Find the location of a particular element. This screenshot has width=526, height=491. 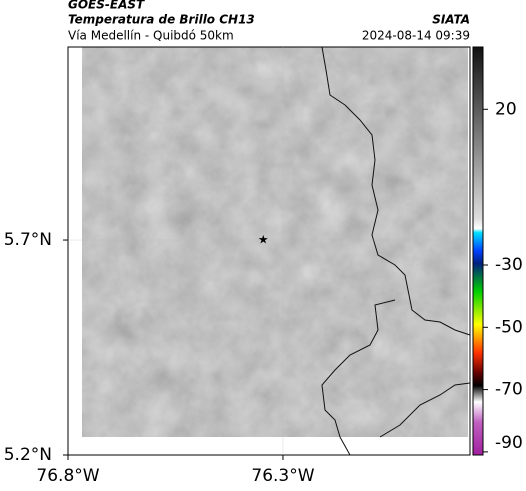

datetime: 2024-08-14 09:39 is located at coordinates (416, 36).